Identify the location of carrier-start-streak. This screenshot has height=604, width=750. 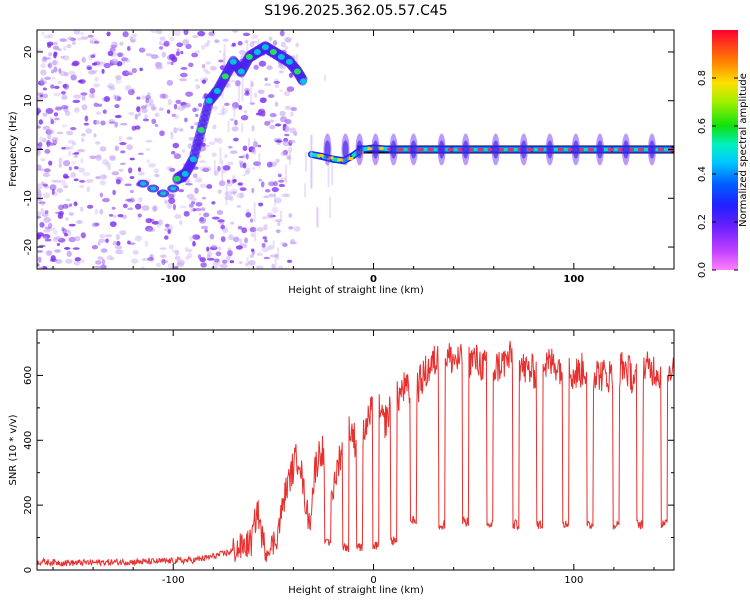
(311, 162).